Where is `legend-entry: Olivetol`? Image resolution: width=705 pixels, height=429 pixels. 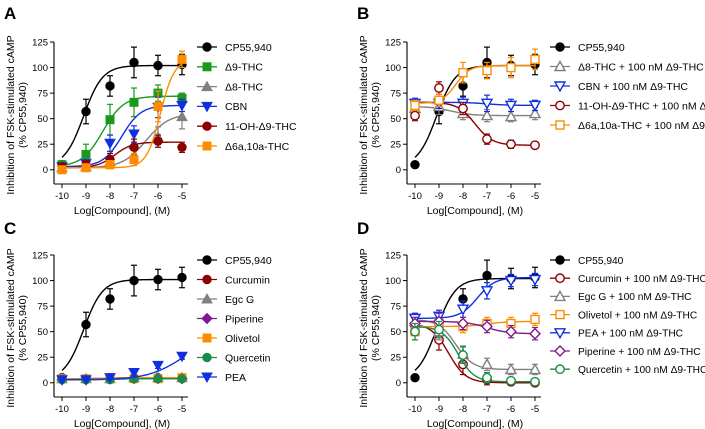
legend-entry: Olivetol is located at coordinates (228, 339).